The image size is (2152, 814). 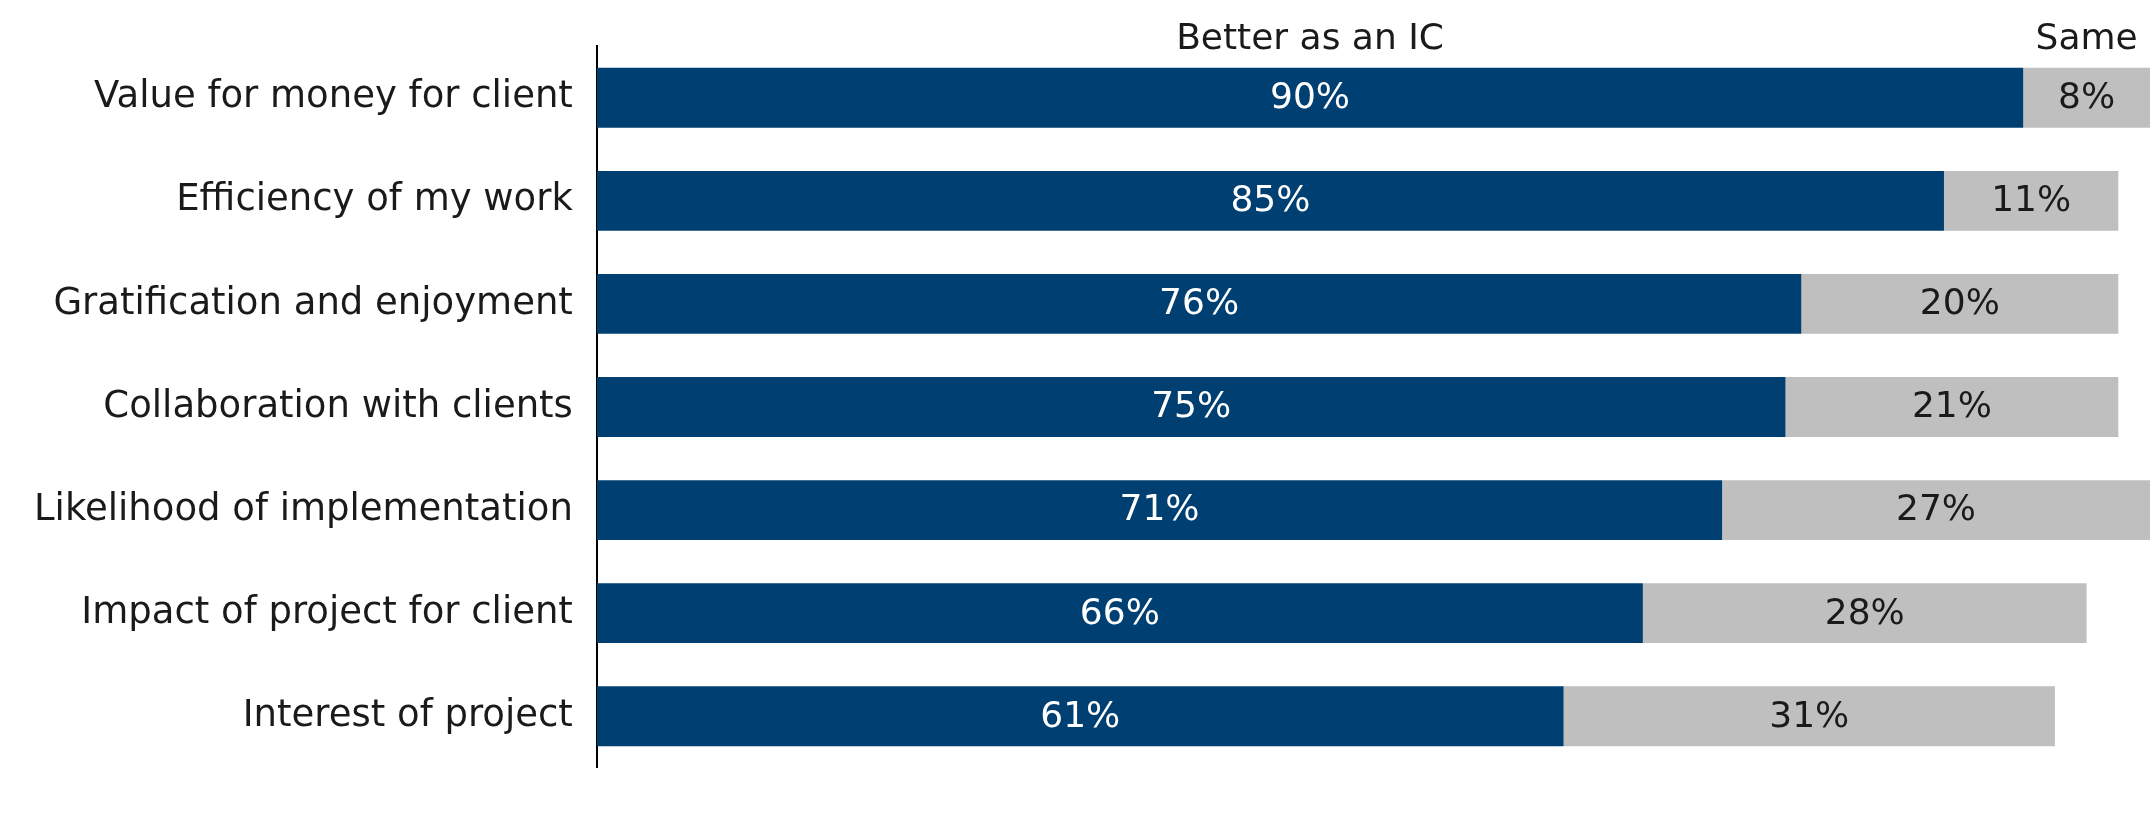 I want to click on y-tick-label: Gratification and enjoyment, so click(x=313, y=301).